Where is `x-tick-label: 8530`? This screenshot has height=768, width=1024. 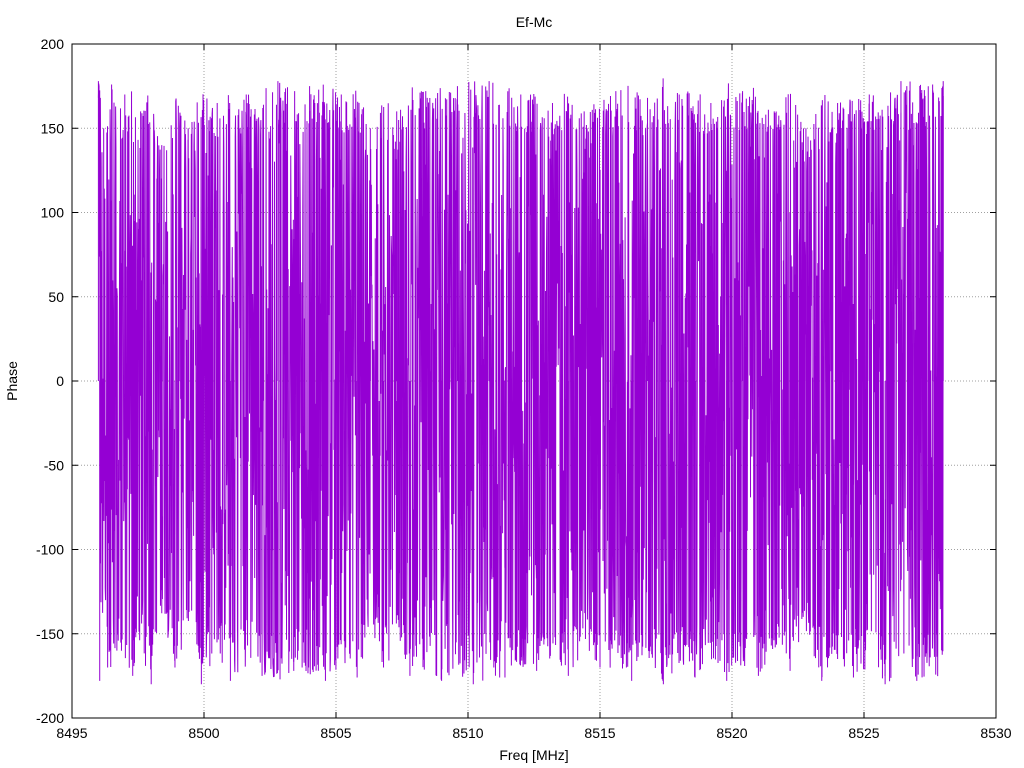 x-tick-label: 8530 is located at coordinates (995, 733).